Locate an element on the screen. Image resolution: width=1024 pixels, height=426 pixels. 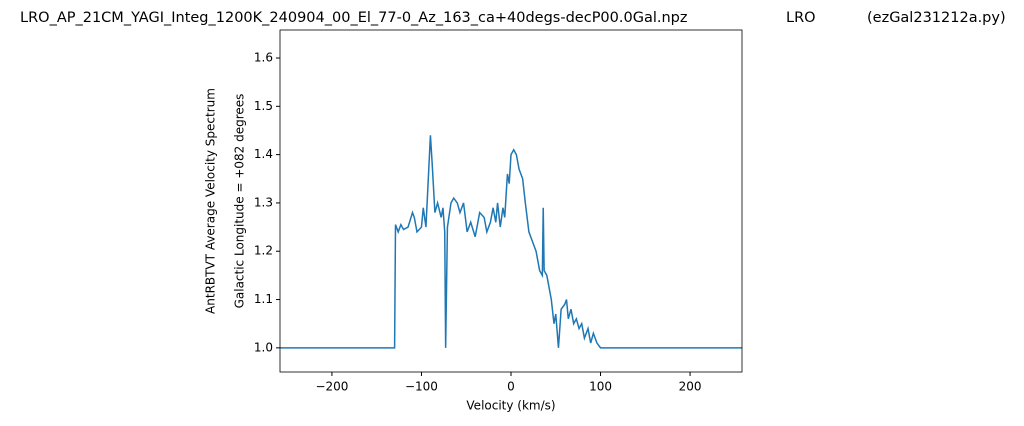
chart-title: (ezGal231212a.py) is located at coordinates (936, 18).